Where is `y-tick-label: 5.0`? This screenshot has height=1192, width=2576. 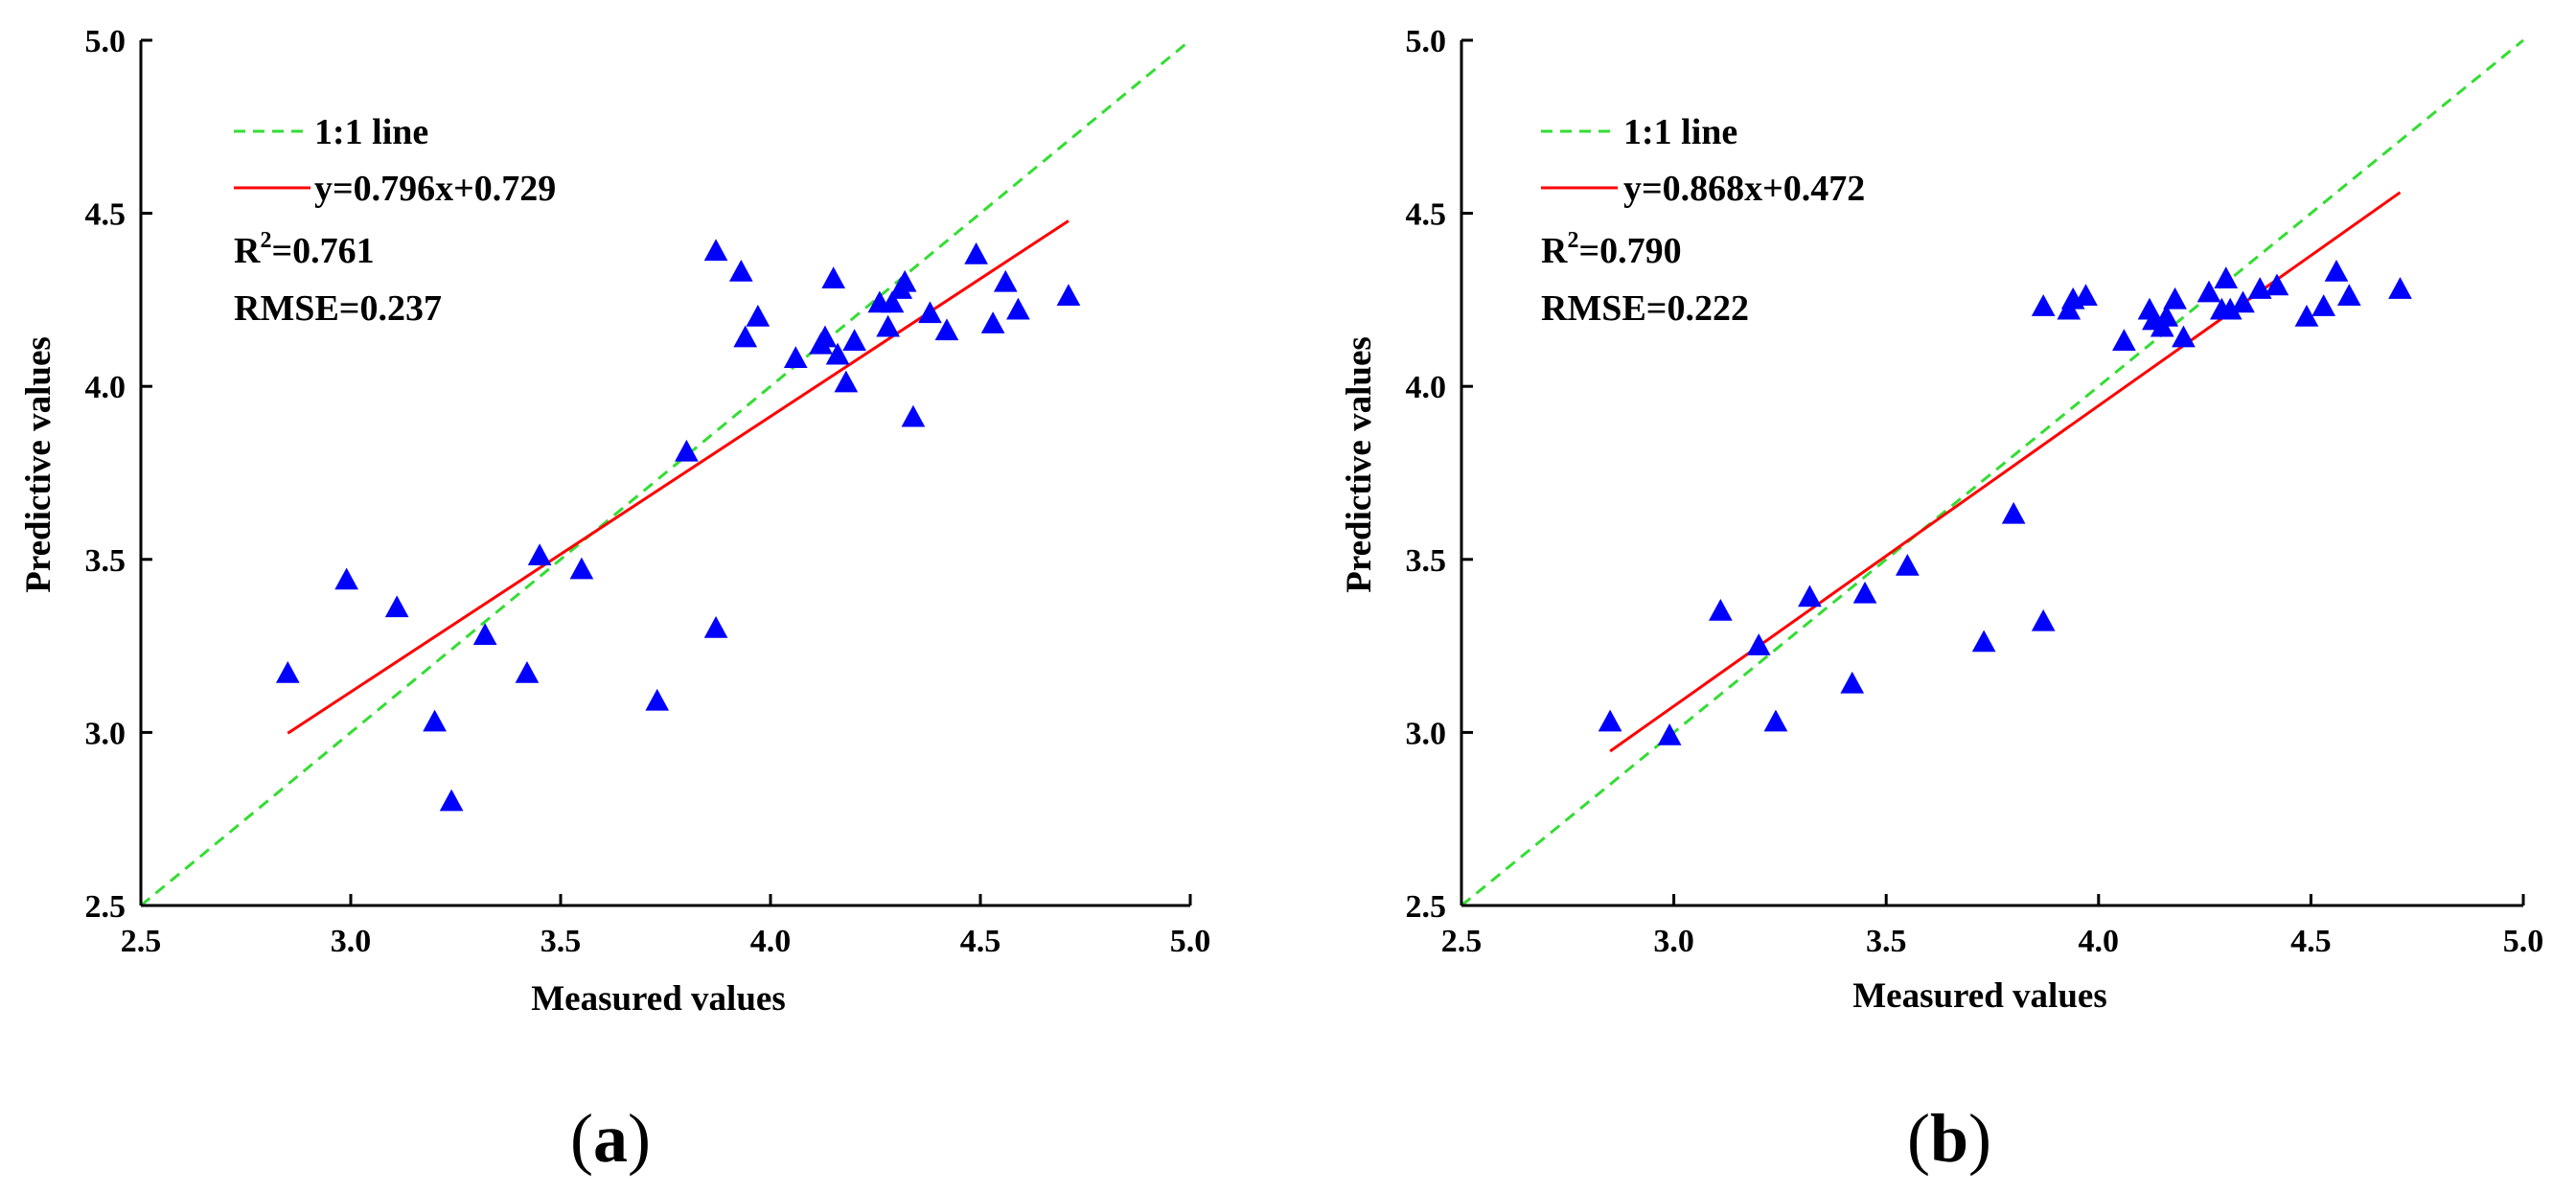 y-tick-label: 5.0 is located at coordinates (105, 41).